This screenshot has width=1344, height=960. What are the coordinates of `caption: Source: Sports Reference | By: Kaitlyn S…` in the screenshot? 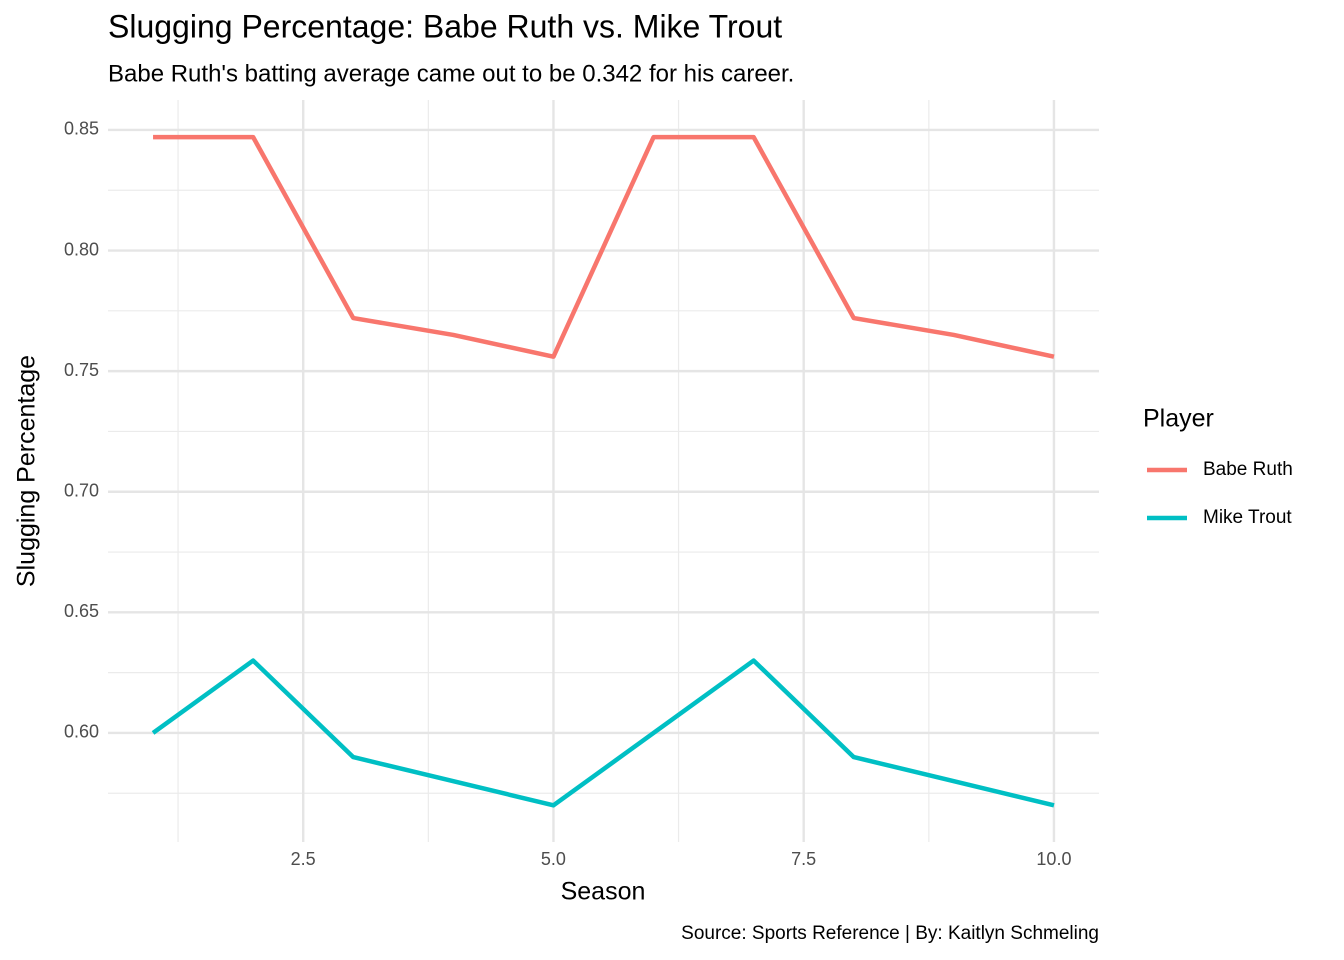 It's located at (890, 933).